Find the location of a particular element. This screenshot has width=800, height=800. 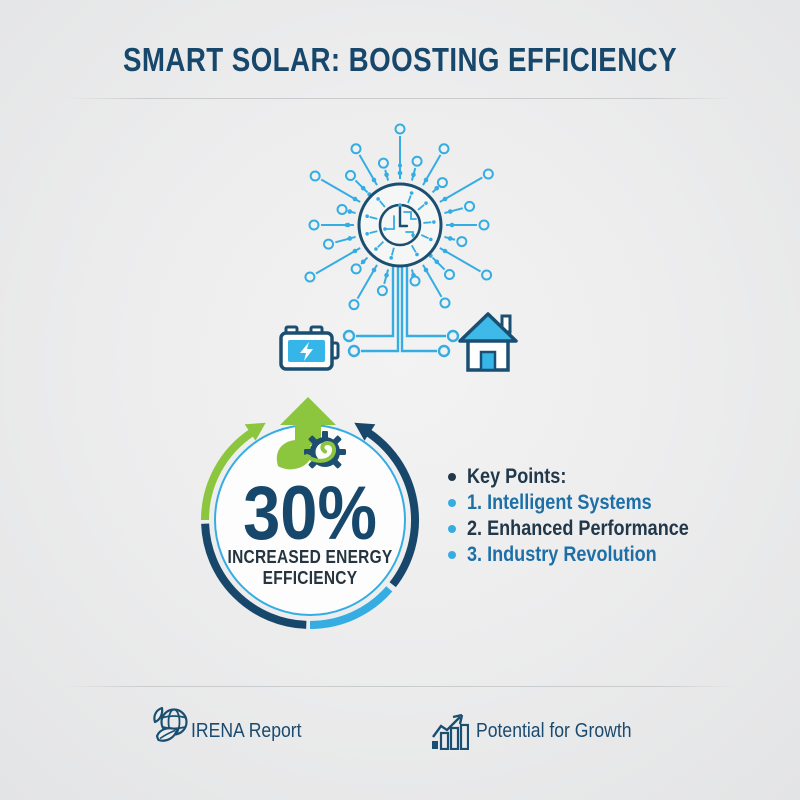

eco-globe-icon is located at coordinates (170, 724).